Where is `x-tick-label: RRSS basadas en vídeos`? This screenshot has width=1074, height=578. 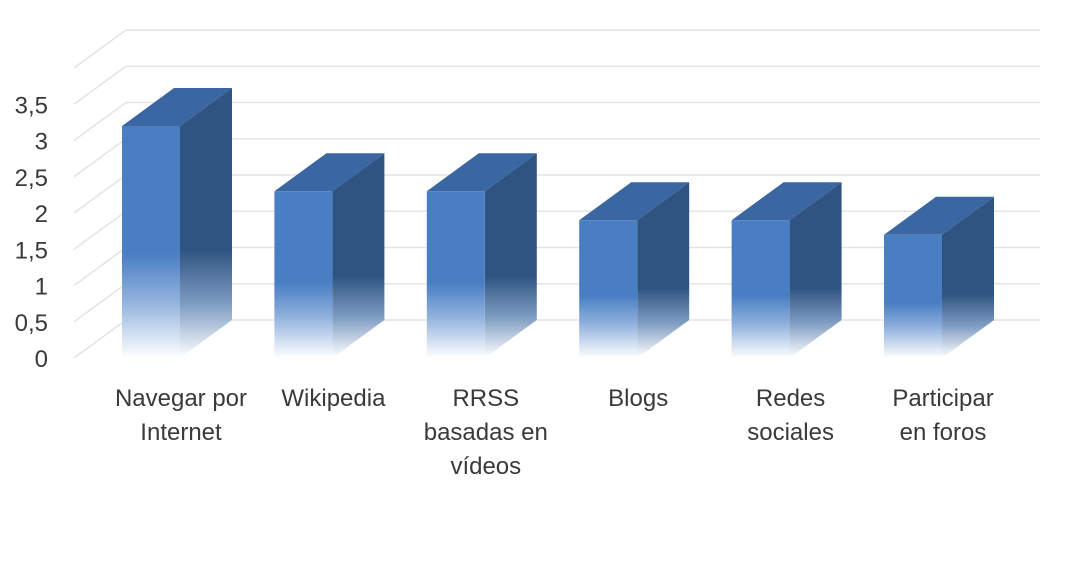 x-tick-label: RRSS basadas en vídeos is located at coordinates (486, 432).